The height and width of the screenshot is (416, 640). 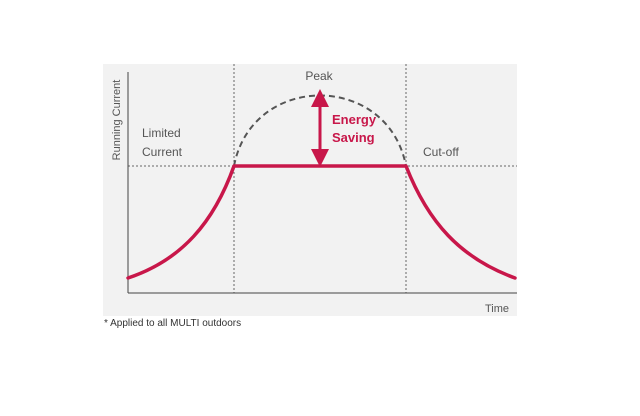 What do you see at coordinates (173, 323) in the screenshot?
I see `footnote: * Applied to all MULTI outdoors` at bounding box center [173, 323].